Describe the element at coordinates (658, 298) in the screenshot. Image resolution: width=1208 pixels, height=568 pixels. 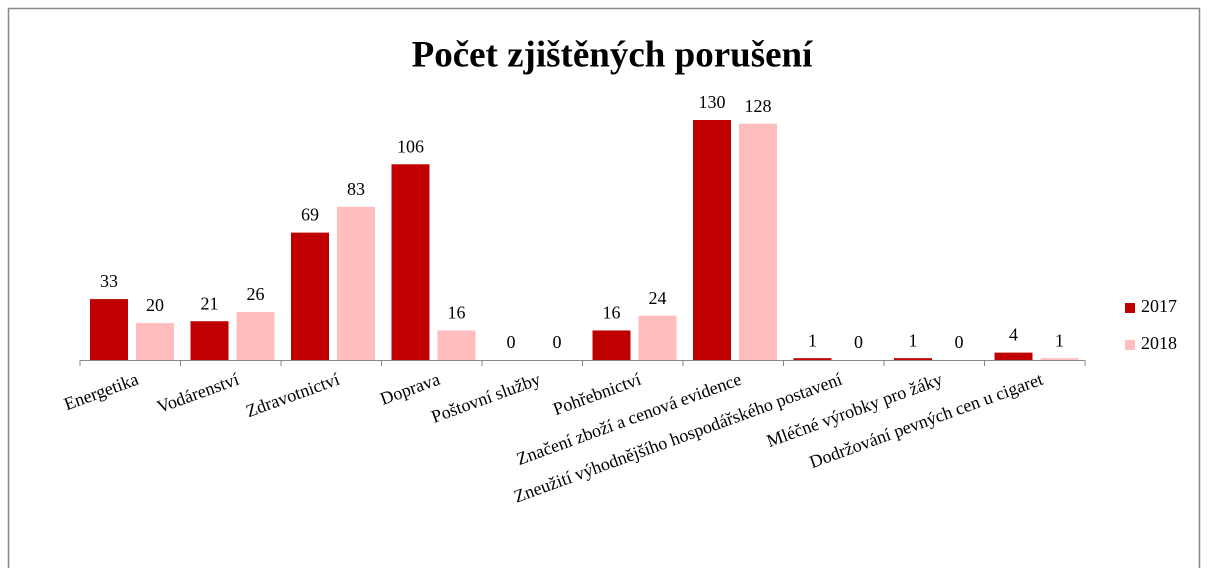
I see `data-label: 24` at that location.